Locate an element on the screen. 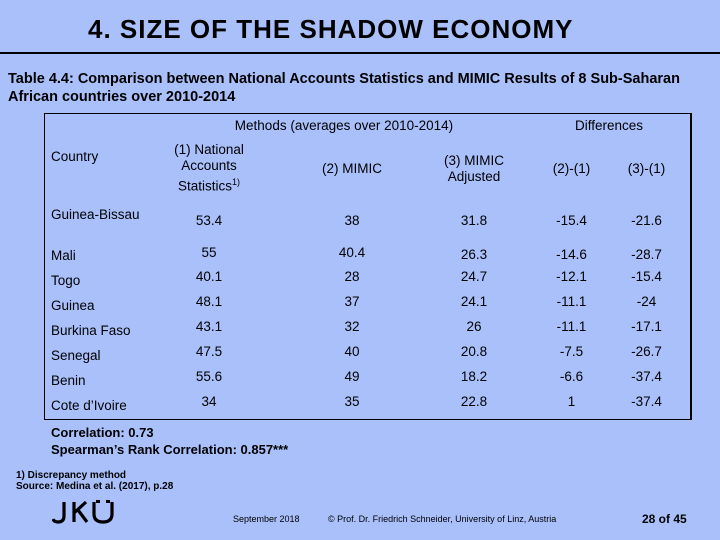 The width and height of the screenshot is (720, 540). table-cell-adjusted: 26 is located at coordinates (474, 326).